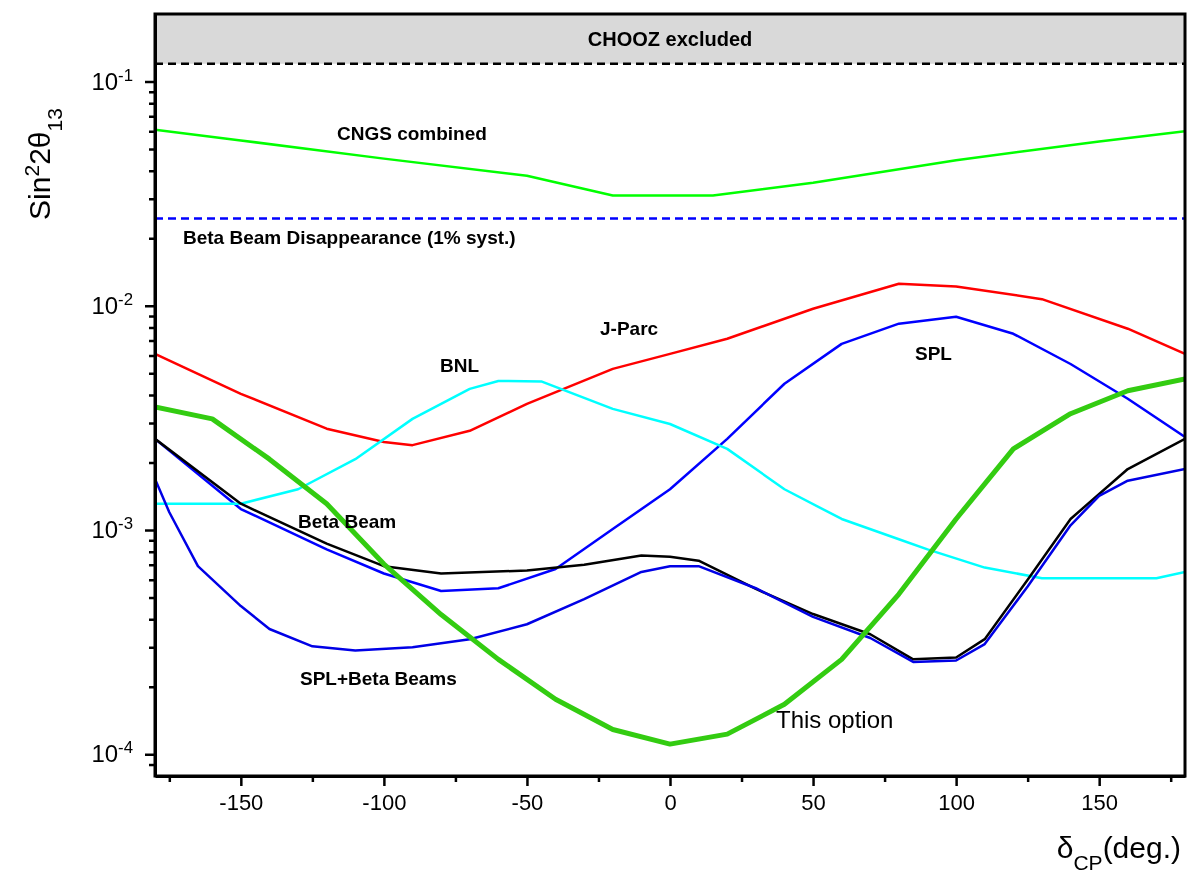  Describe the element at coordinates (934, 353) in the screenshot. I see `annotation: SPL` at that location.